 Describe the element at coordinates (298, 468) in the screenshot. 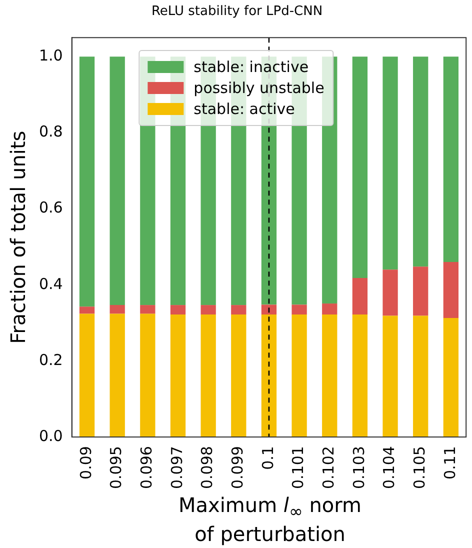

I see `x-tick-label: 0.101` at that location.